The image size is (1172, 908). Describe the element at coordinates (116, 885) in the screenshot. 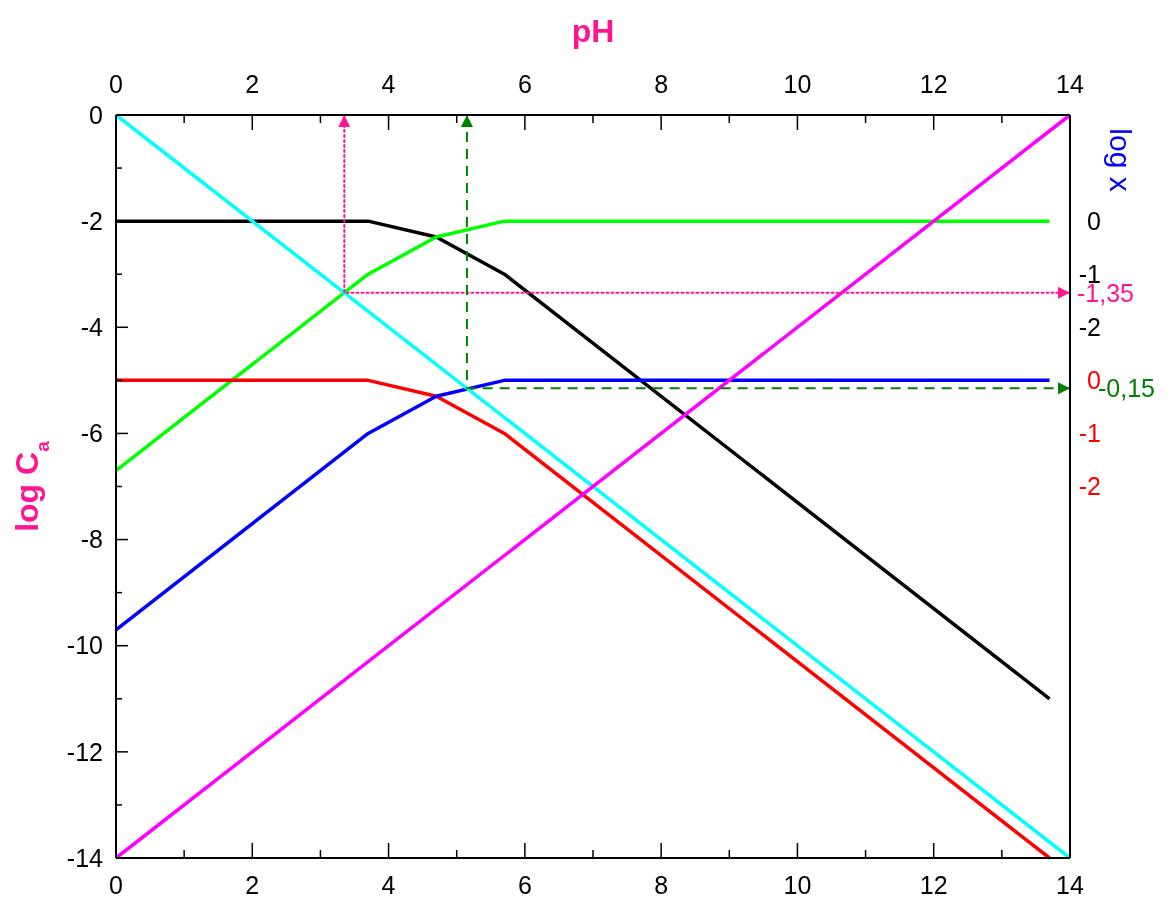

I see `x-tick-label: 0` at that location.